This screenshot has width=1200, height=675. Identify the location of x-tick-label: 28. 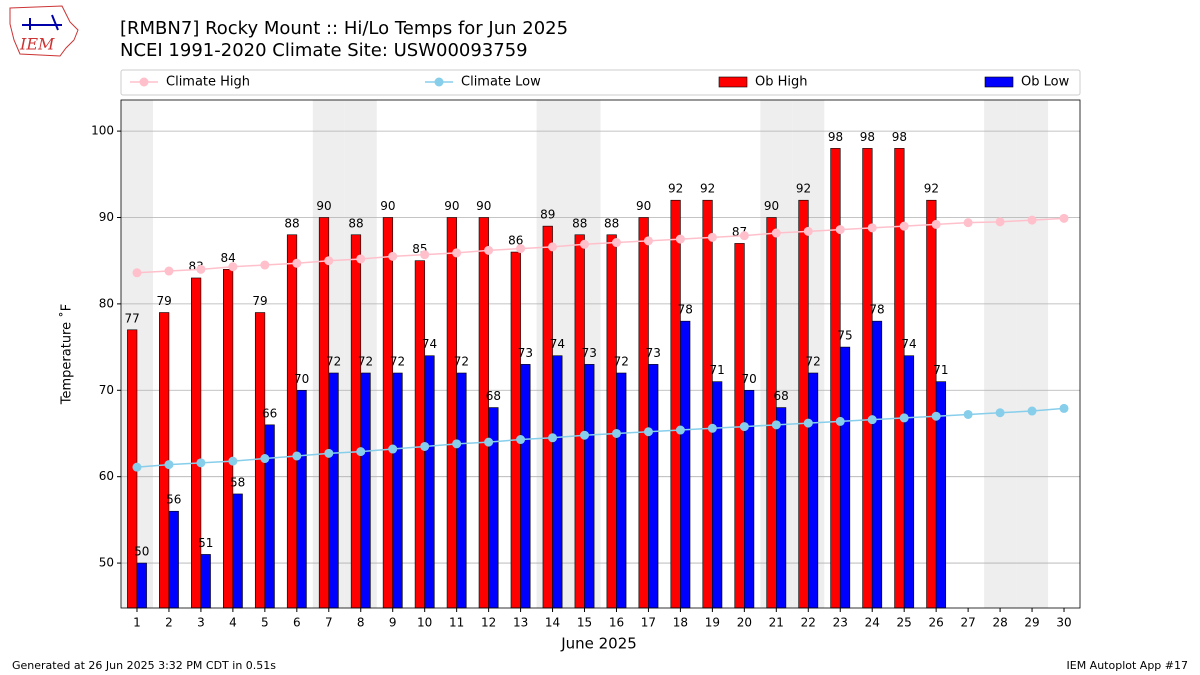
(999, 623).